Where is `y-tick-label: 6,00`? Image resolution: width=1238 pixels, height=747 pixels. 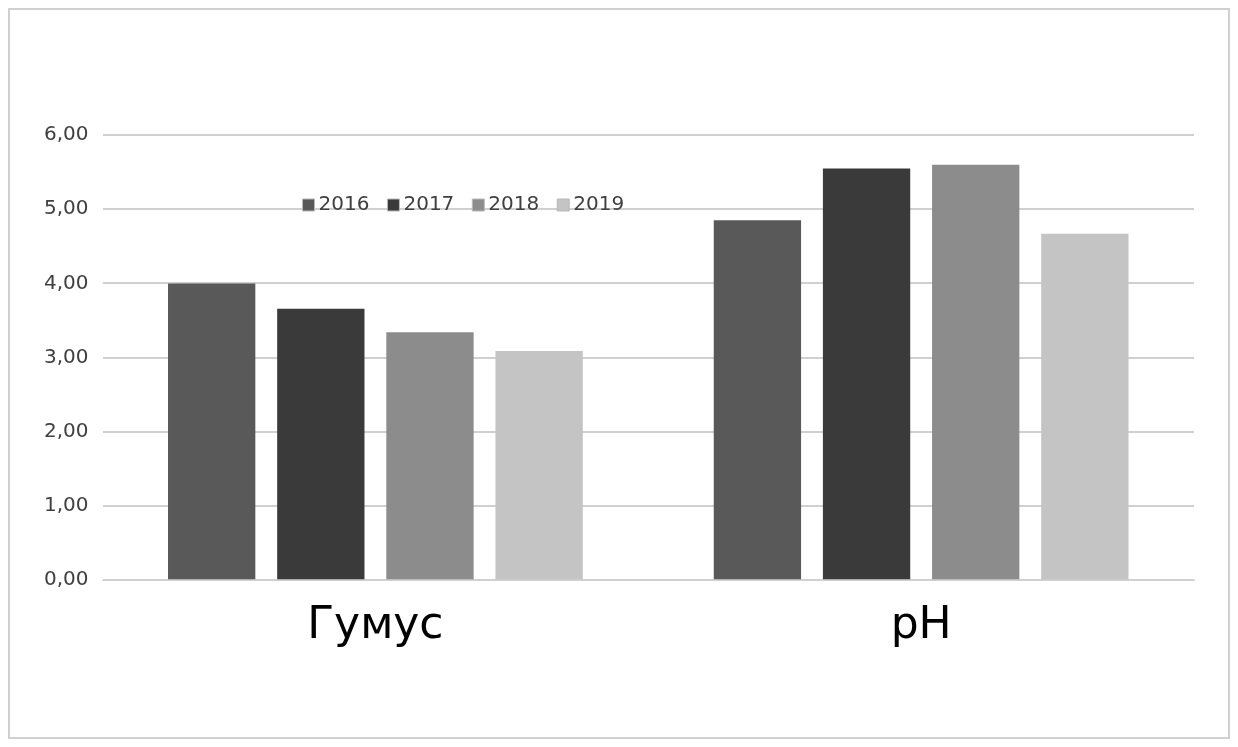
y-tick-label: 6,00 is located at coordinates (66, 133).